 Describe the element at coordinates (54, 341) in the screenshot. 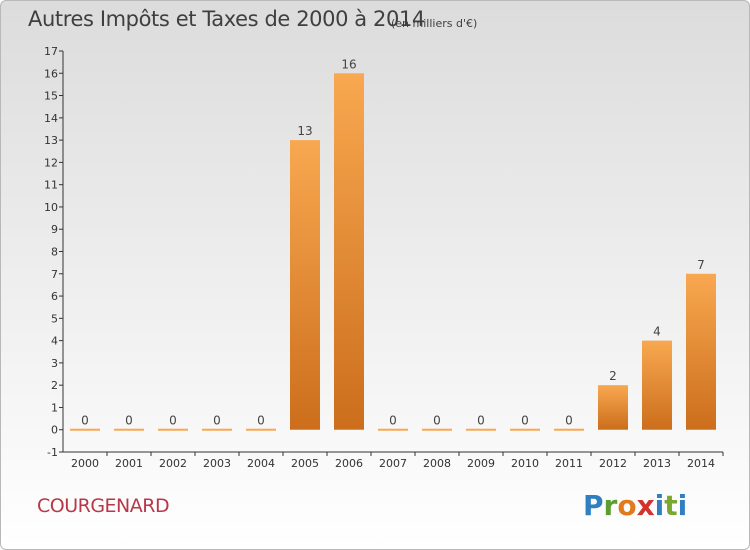

I see `y-tick-label: 4` at that location.